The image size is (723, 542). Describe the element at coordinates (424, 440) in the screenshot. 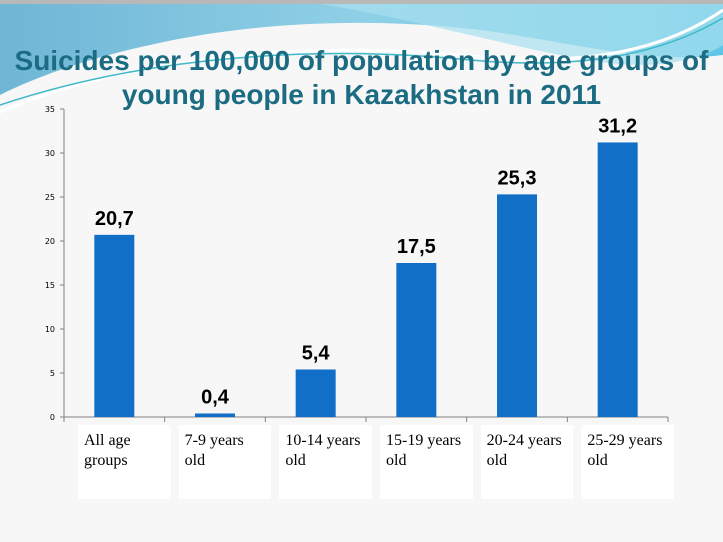

I see `category-label-line: 15-19 years` at that location.